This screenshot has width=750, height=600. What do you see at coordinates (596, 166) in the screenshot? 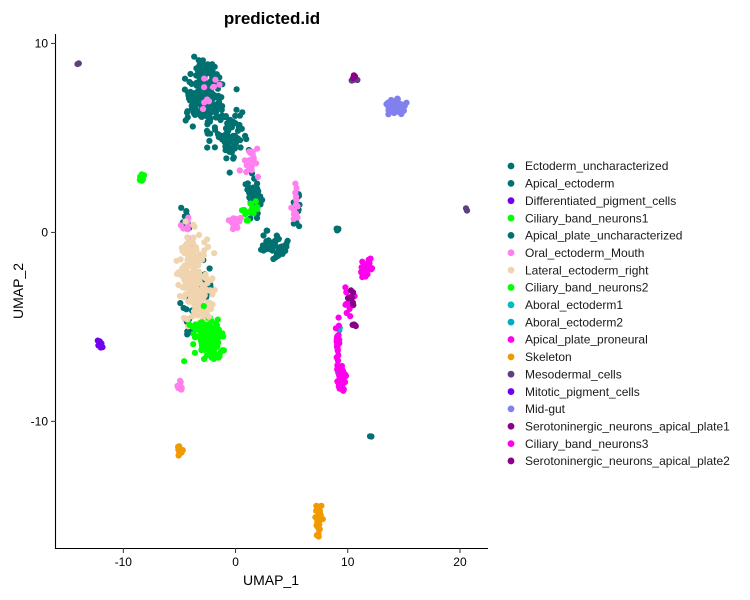
I see `legend-label: Ectoderm_uncharacterized` at bounding box center [596, 166].